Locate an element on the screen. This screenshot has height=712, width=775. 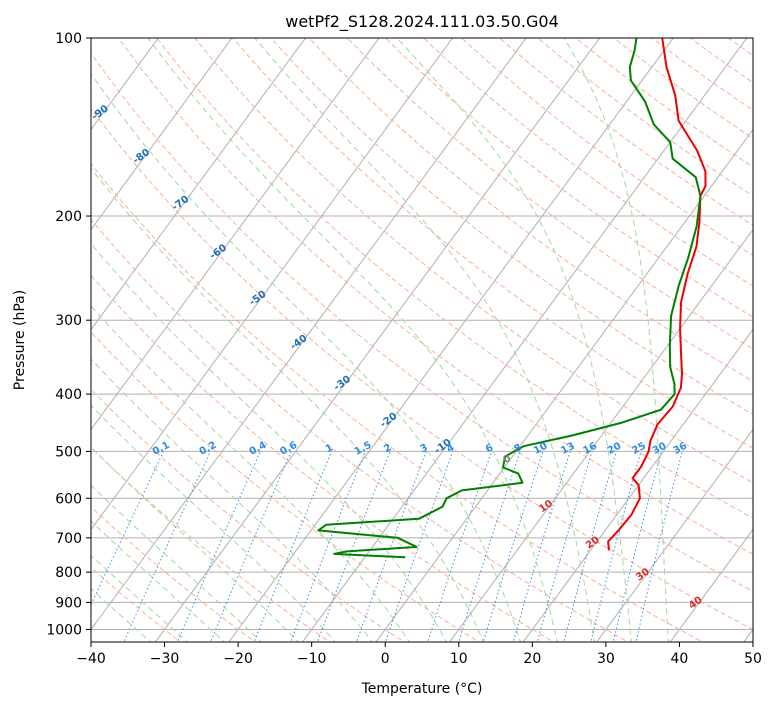
y-tick-label: 900 is located at coordinates (68, 603).